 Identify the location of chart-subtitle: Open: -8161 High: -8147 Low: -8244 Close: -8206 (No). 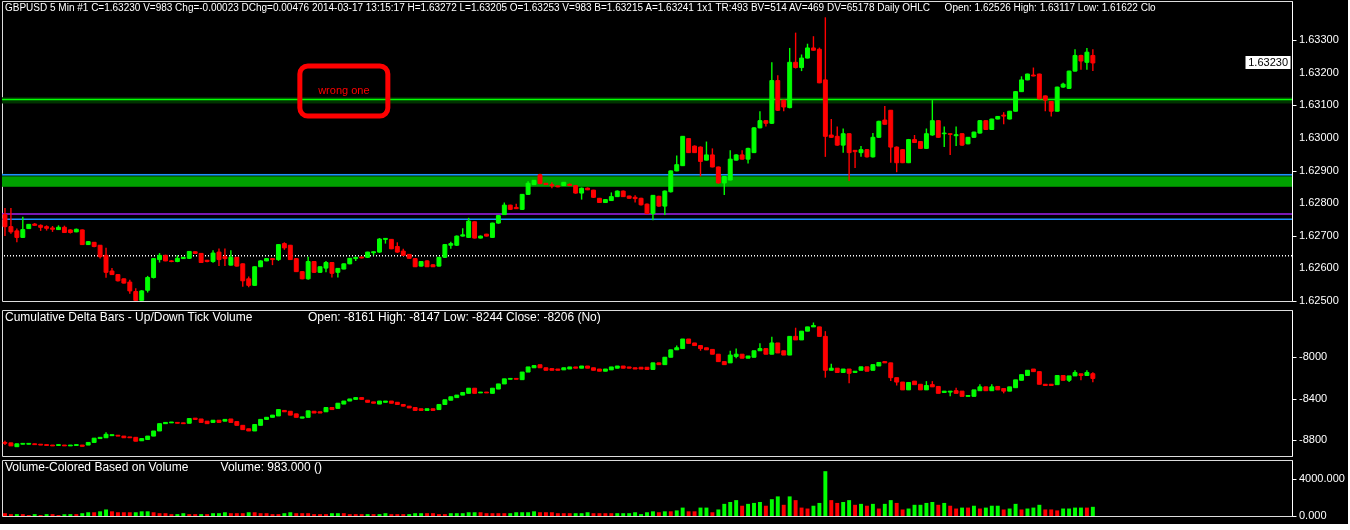
(454, 317).